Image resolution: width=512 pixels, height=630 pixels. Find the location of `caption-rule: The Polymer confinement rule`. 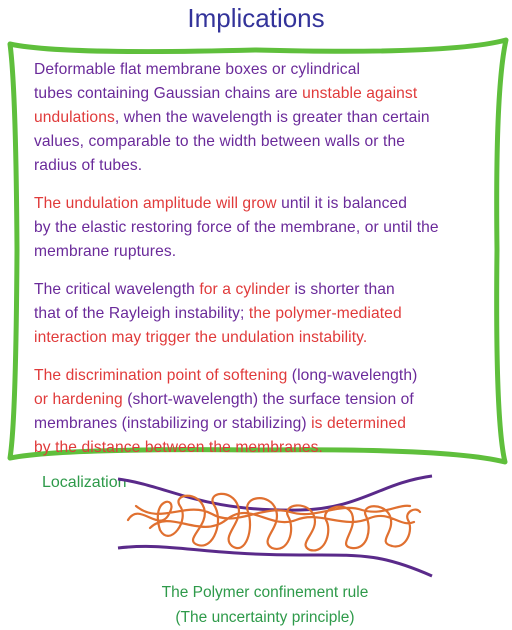

caption-rule: The Polymer confinement rule is located at coordinates (265, 592).